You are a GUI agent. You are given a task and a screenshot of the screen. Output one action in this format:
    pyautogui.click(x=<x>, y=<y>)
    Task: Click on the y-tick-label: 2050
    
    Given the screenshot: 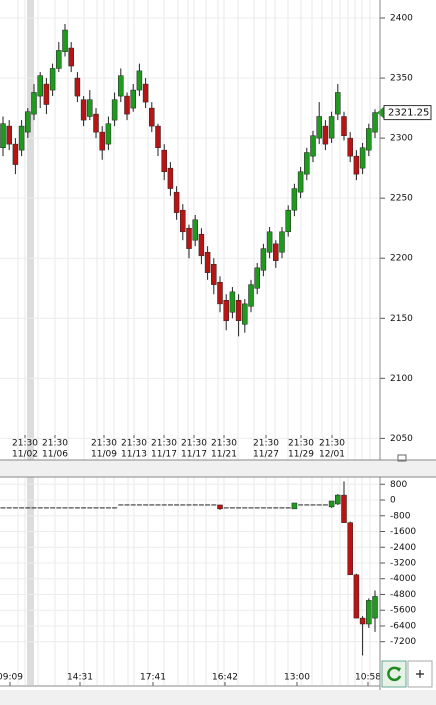 What is the action you would take?
    pyautogui.click(x=401, y=439)
    